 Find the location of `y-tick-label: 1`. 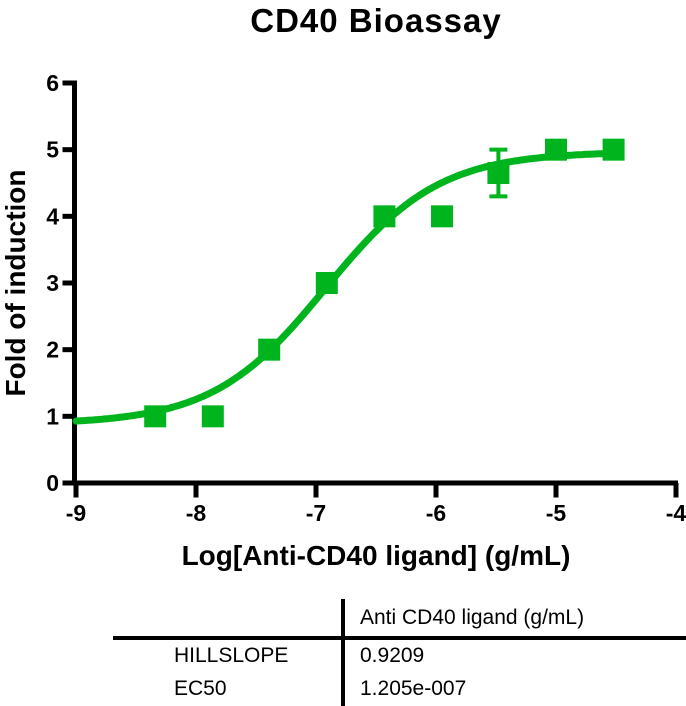

y-tick-label: 1 is located at coordinates (52, 416).